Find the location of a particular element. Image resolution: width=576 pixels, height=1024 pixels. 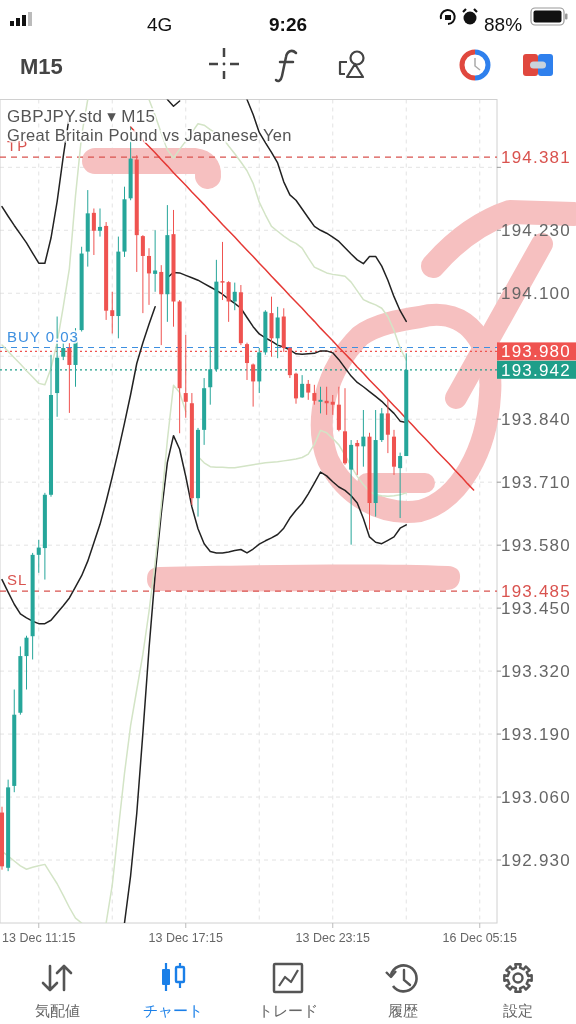

y-tick-label: 193.320 is located at coordinates (536, 672).